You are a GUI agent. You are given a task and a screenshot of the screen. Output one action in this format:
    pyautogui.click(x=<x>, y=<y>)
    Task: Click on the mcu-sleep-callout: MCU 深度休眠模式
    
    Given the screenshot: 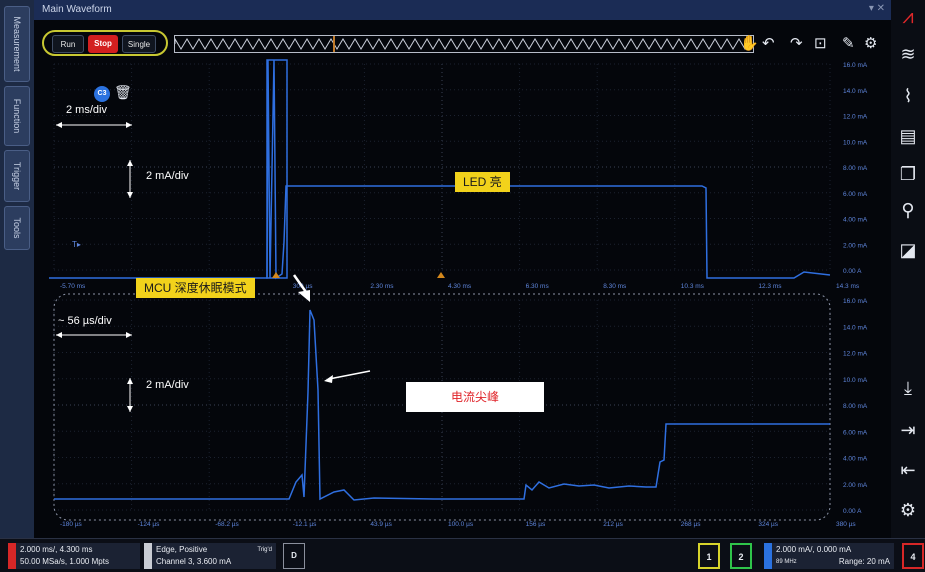 What is the action you would take?
    pyautogui.click(x=195, y=288)
    